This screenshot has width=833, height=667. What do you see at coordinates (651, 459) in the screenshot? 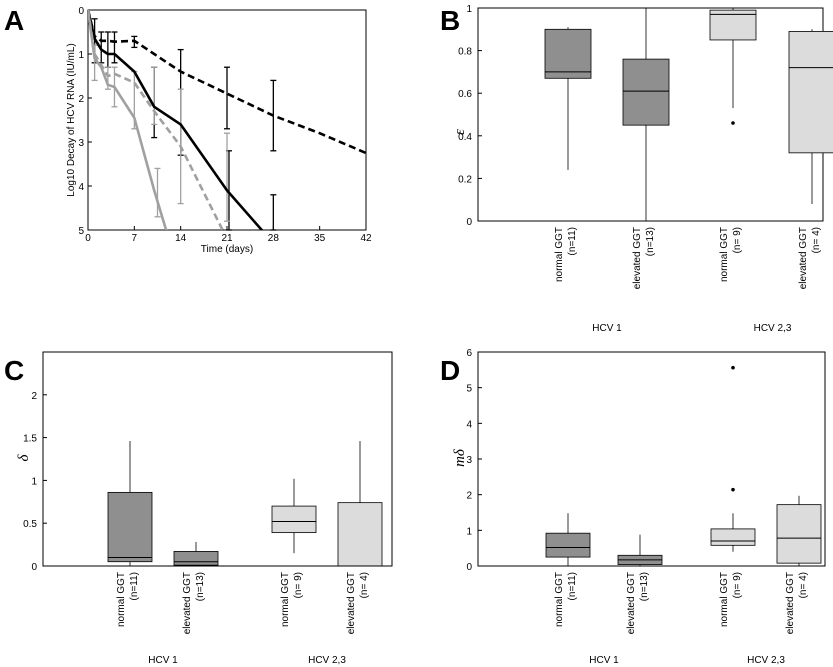
I see `plot-frame` at bounding box center [651, 459].